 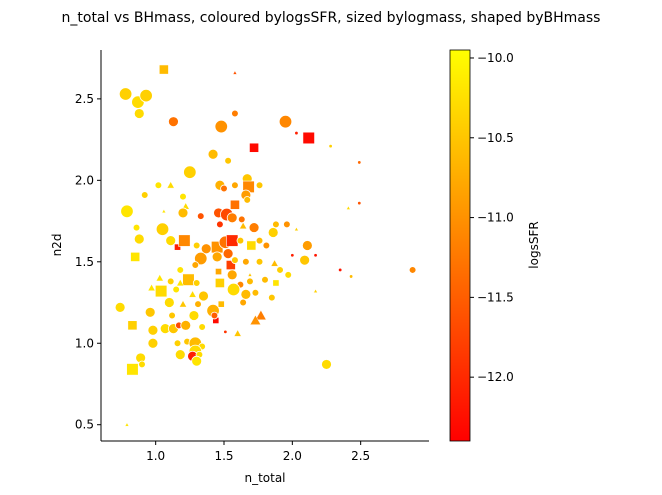 I want to click on colorbar-ticks: −10.0 −10.5 −11.0 −11.5 −12.0, so click(x=492, y=217).